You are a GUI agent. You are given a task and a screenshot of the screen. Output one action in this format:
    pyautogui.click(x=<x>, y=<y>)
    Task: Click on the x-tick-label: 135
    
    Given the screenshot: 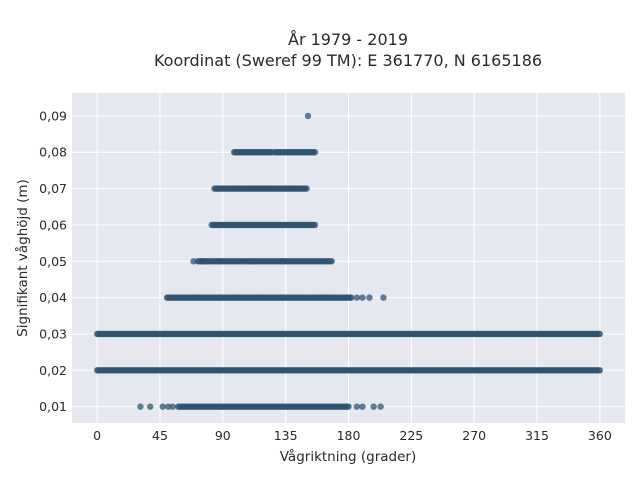 What is the action you would take?
    pyautogui.click(x=286, y=435)
    